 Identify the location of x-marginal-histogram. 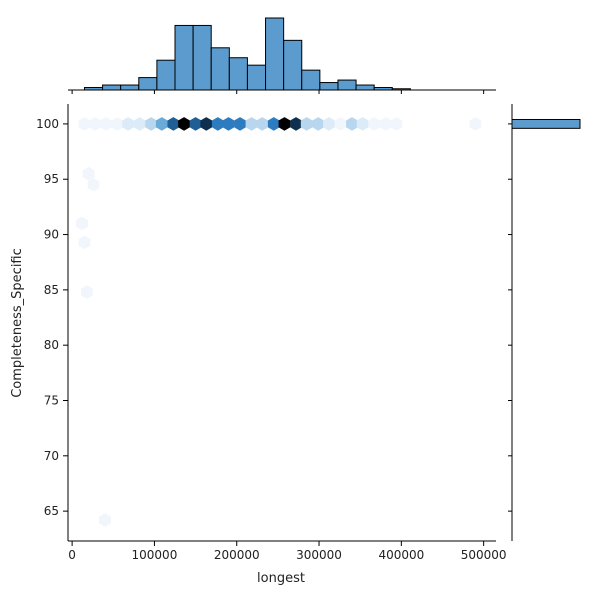
(282, 55).